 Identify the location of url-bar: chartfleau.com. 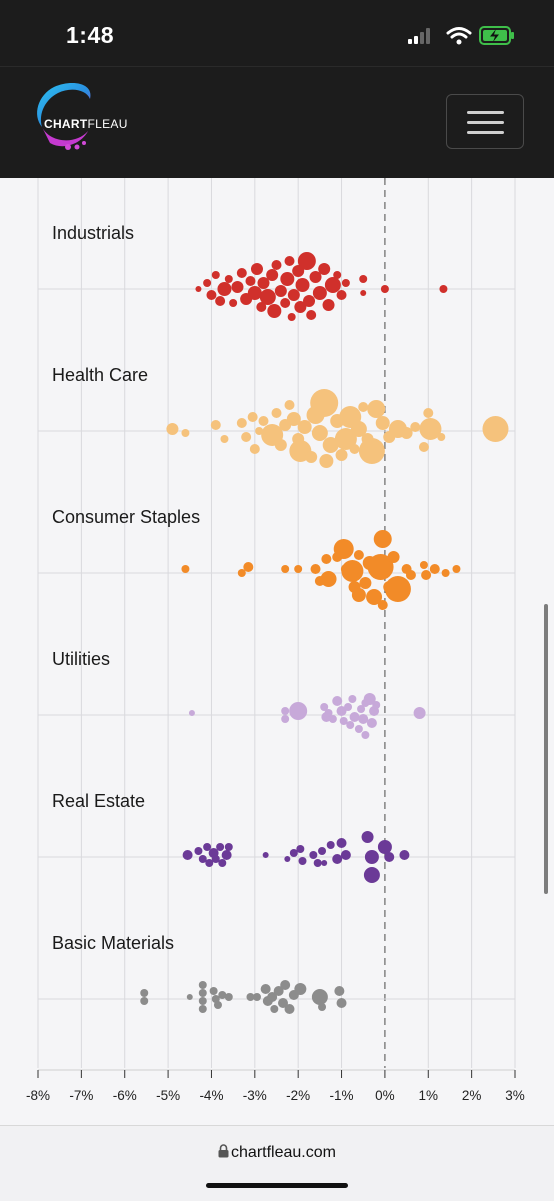
(277, 1163).